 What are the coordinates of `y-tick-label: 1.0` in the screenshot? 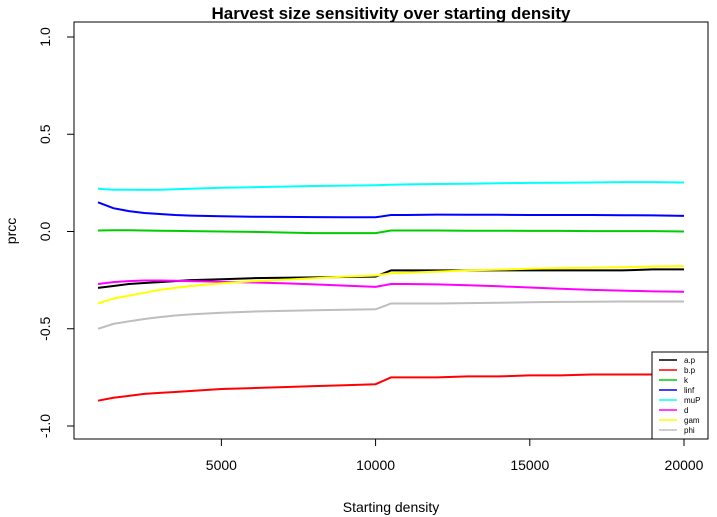 It's located at (45, 37).